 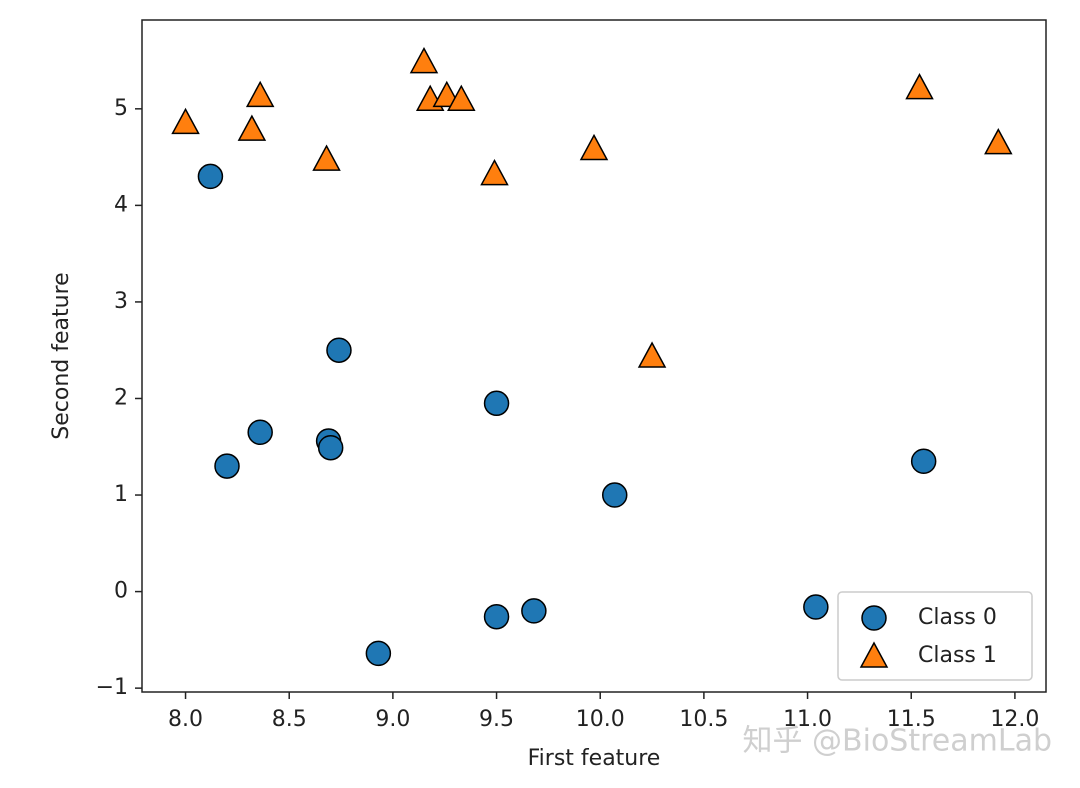 I want to click on y-tick-label: 3, so click(x=121, y=301).